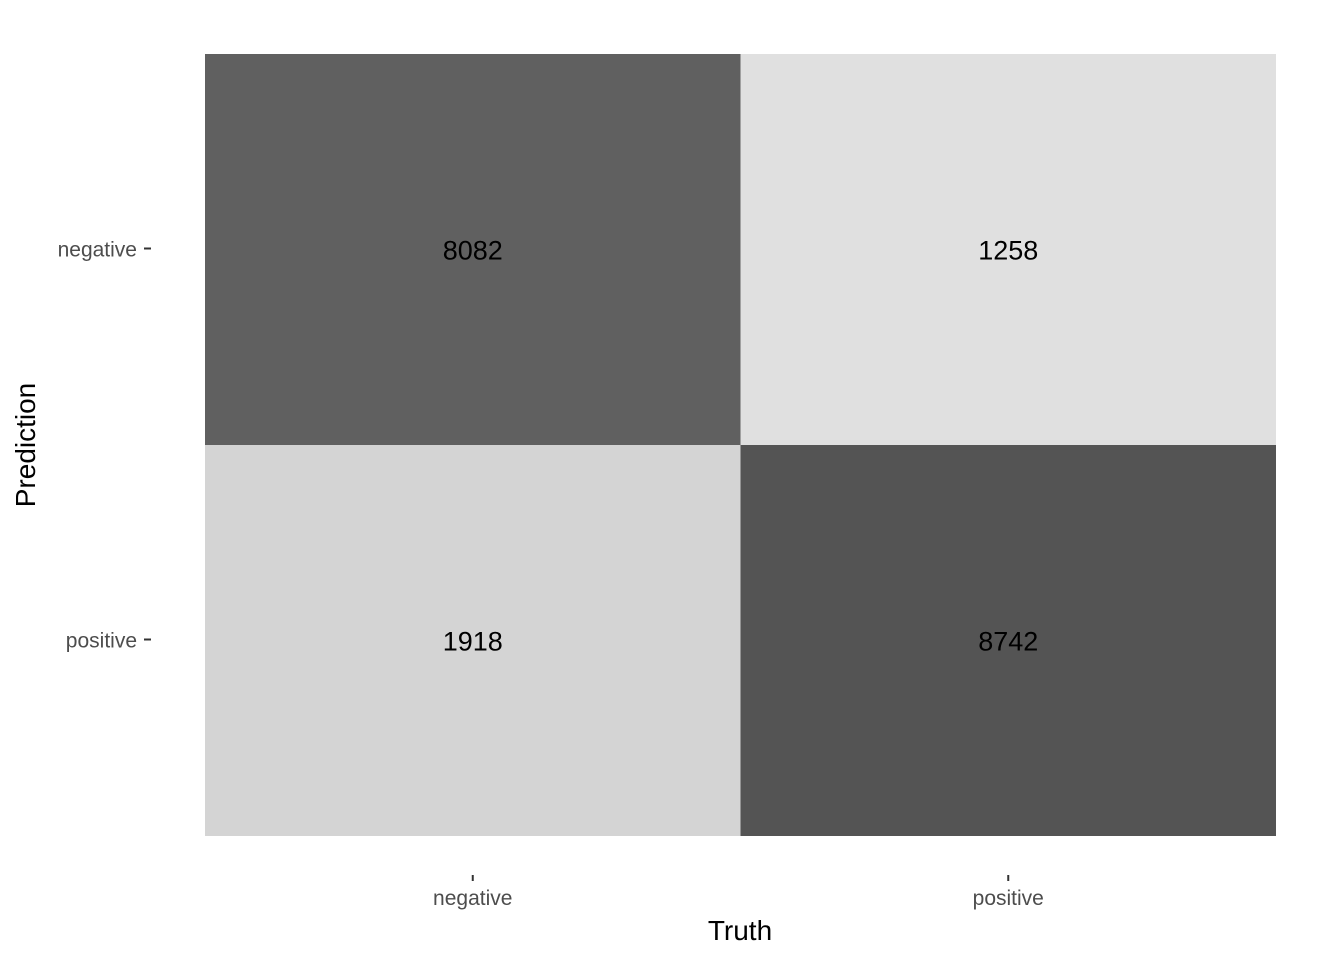 This screenshot has width=1344, height=965. I want to click on cell-value-label: 8742, so click(1008, 642).